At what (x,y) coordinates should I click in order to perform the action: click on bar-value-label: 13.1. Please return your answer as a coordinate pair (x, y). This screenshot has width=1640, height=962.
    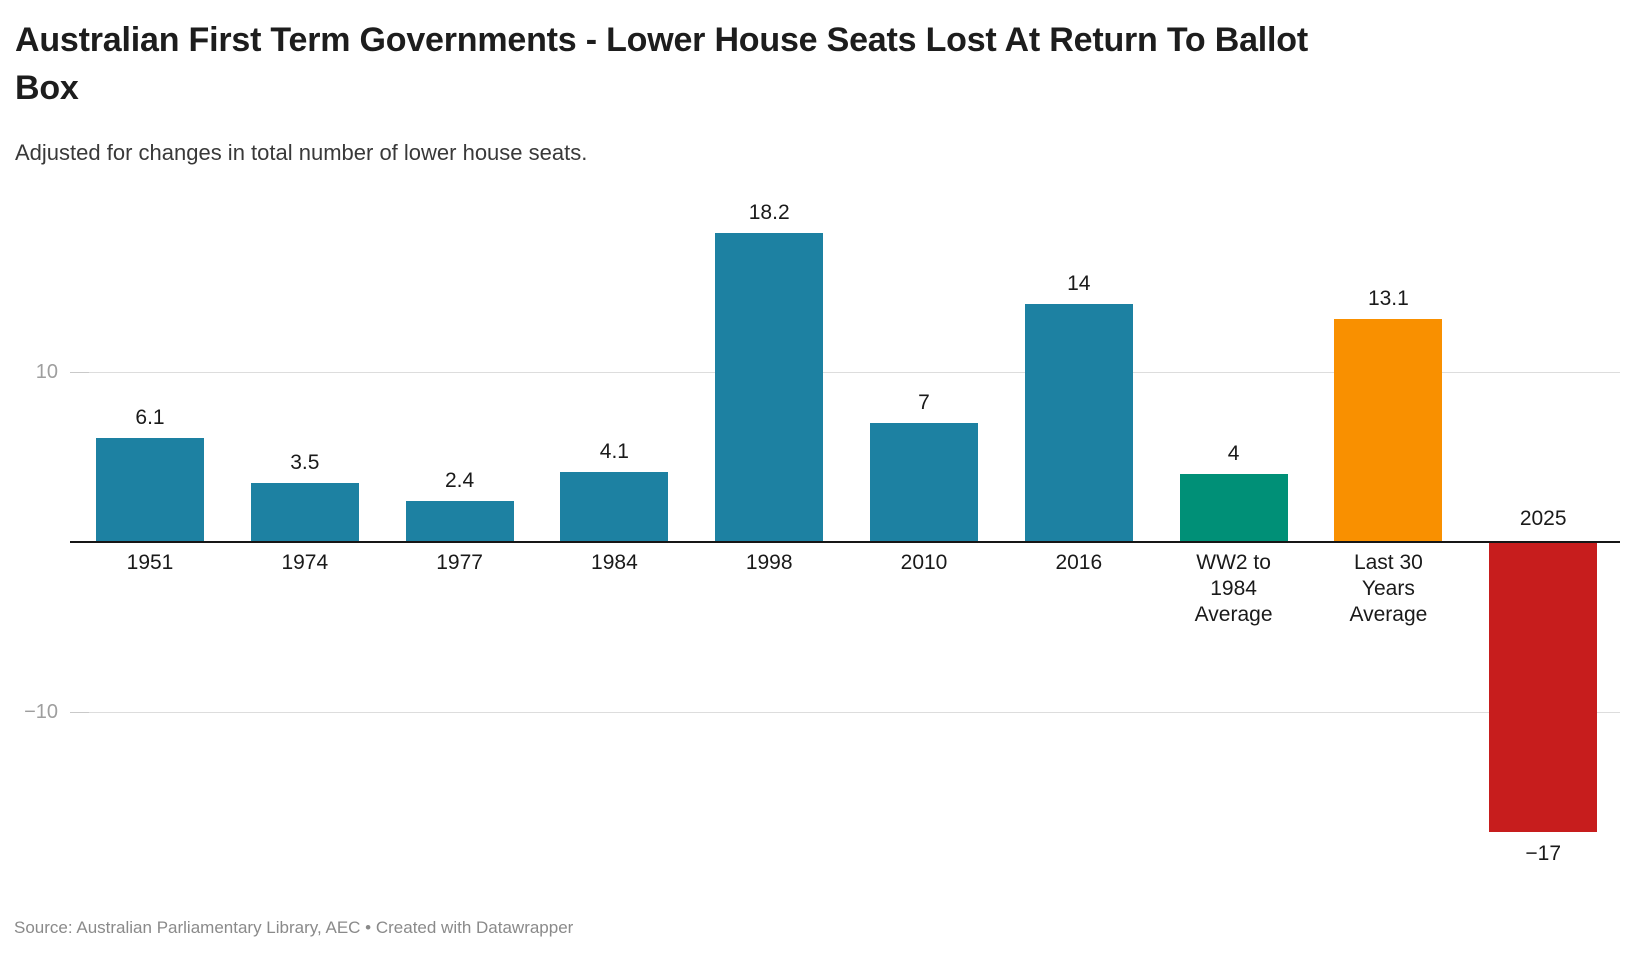
    Looking at the image, I should click on (1388, 299).